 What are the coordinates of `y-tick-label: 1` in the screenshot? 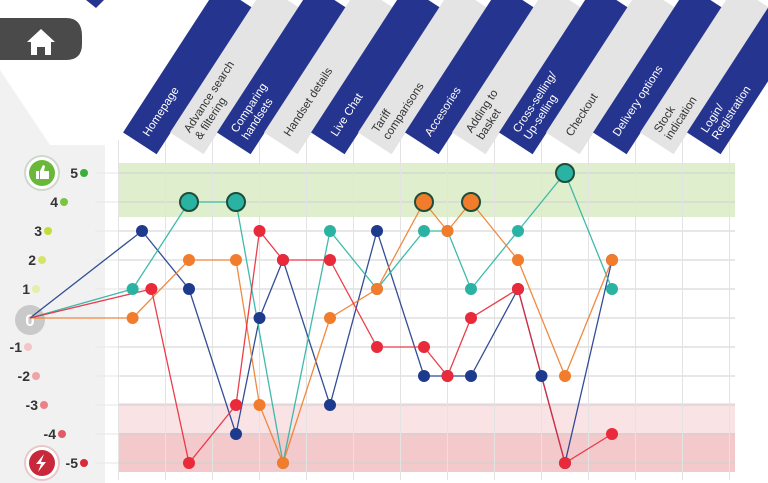 It's located at (26, 289).